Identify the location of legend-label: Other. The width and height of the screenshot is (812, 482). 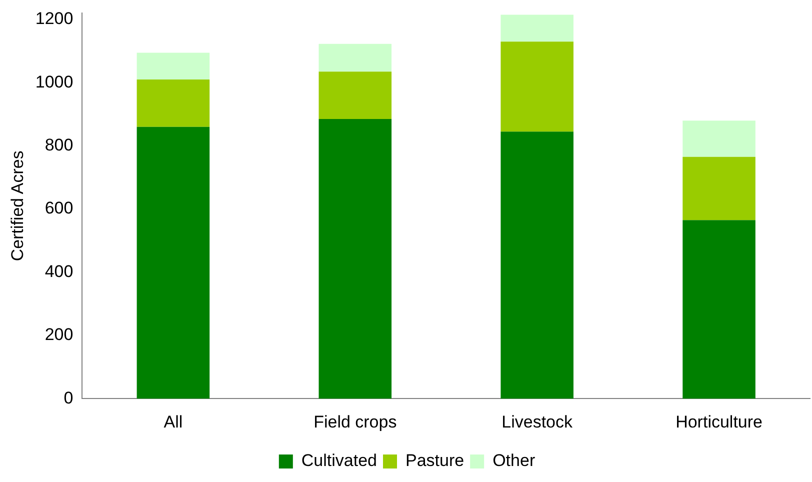
(514, 460).